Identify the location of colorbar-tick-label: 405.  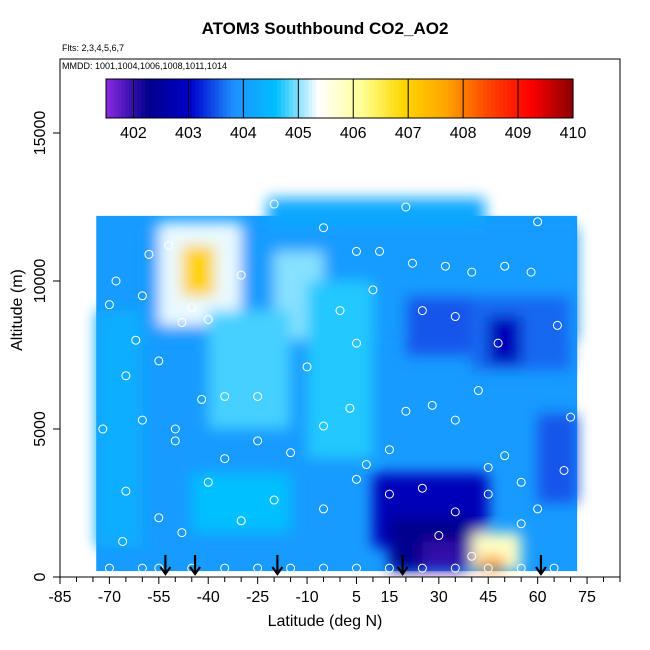
(298, 133).